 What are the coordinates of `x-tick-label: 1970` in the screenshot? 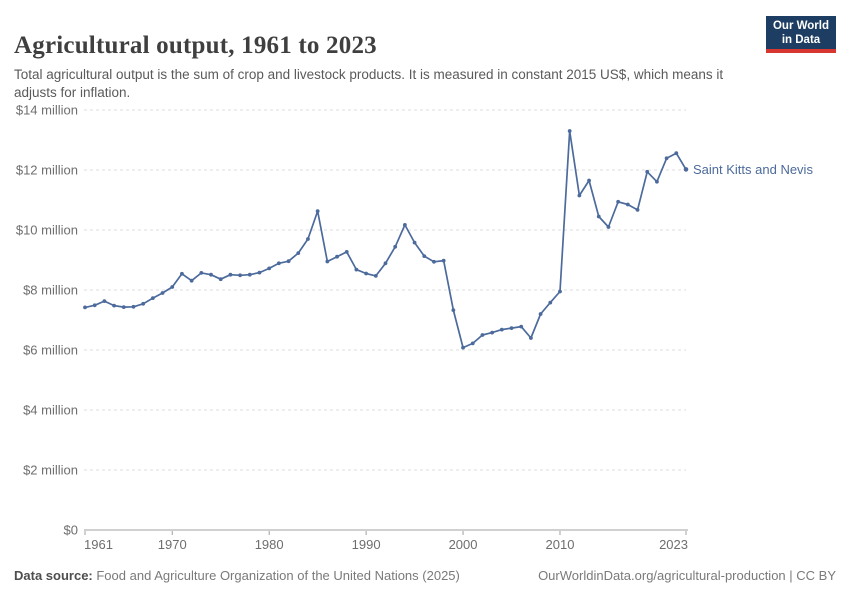 It's located at (172, 544).